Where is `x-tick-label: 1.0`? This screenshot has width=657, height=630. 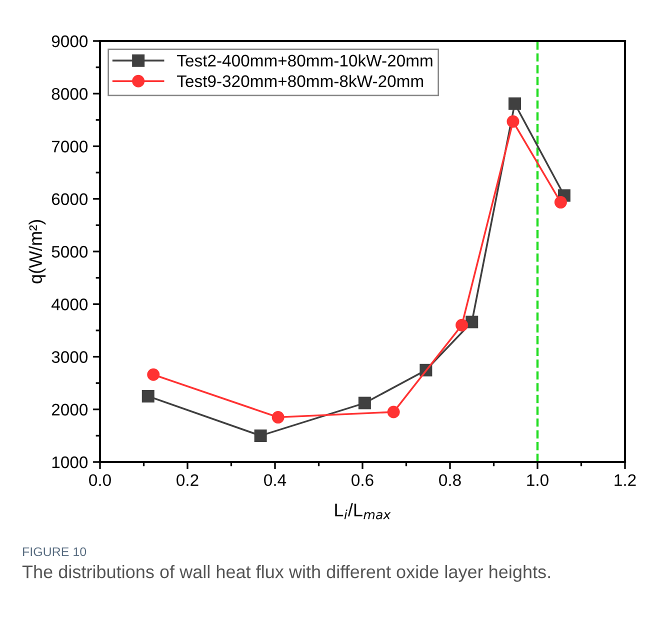 x-tick-label: 1.0 is located at coordinates (537, 480).